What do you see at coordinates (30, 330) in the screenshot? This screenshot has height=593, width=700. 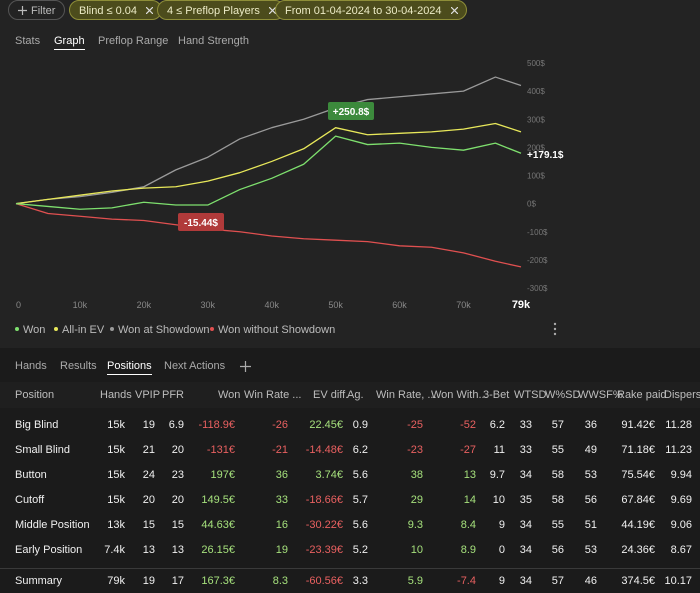 I see `legend-item: Won` at bounding box center [30, 330].